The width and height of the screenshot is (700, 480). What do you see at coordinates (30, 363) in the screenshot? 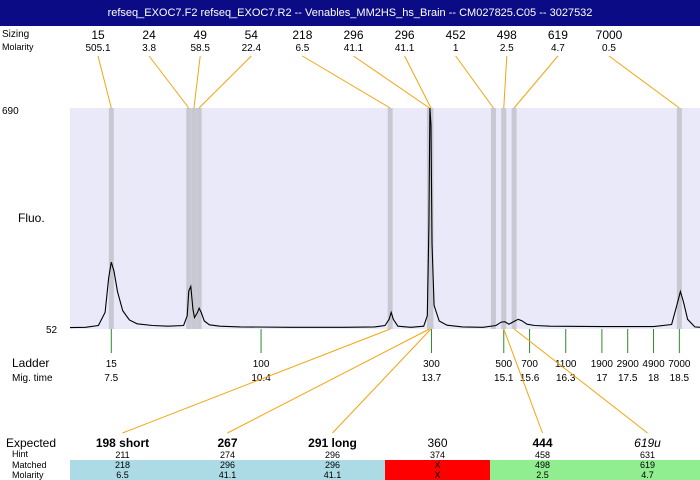
I see `ladder-label: Ladder` at bounding box center [30, 363].